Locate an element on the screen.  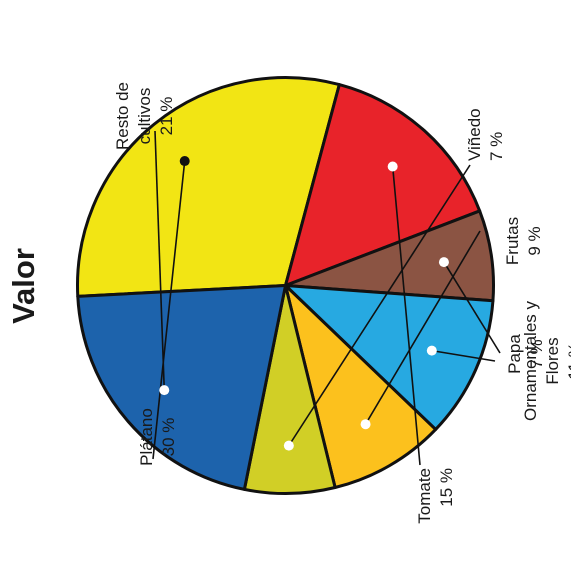
slice-label: Tomate is located at coordinates (424, 496).